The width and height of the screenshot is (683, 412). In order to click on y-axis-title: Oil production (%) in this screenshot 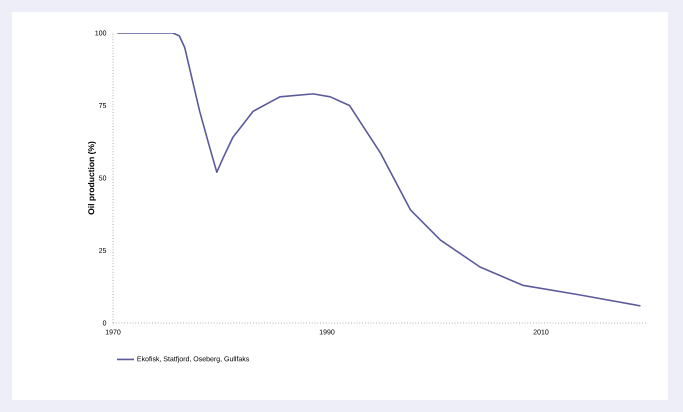, I will do `click(92, 178)`.